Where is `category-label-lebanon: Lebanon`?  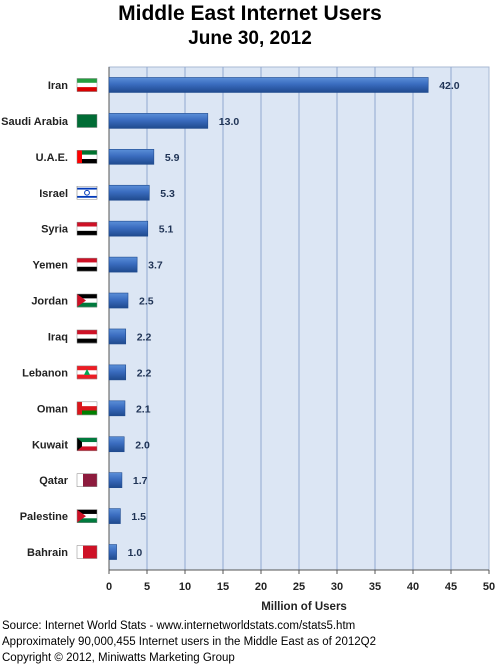 category-label-lebanon: Lebanon is located at coordinates (45, 373).